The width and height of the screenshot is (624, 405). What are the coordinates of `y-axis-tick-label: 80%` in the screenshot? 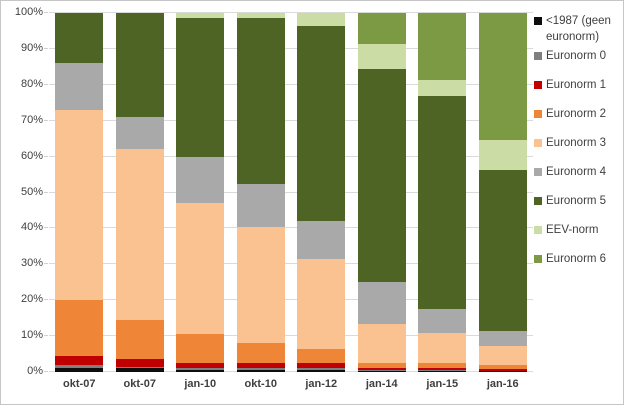 It's located at (31, 83).